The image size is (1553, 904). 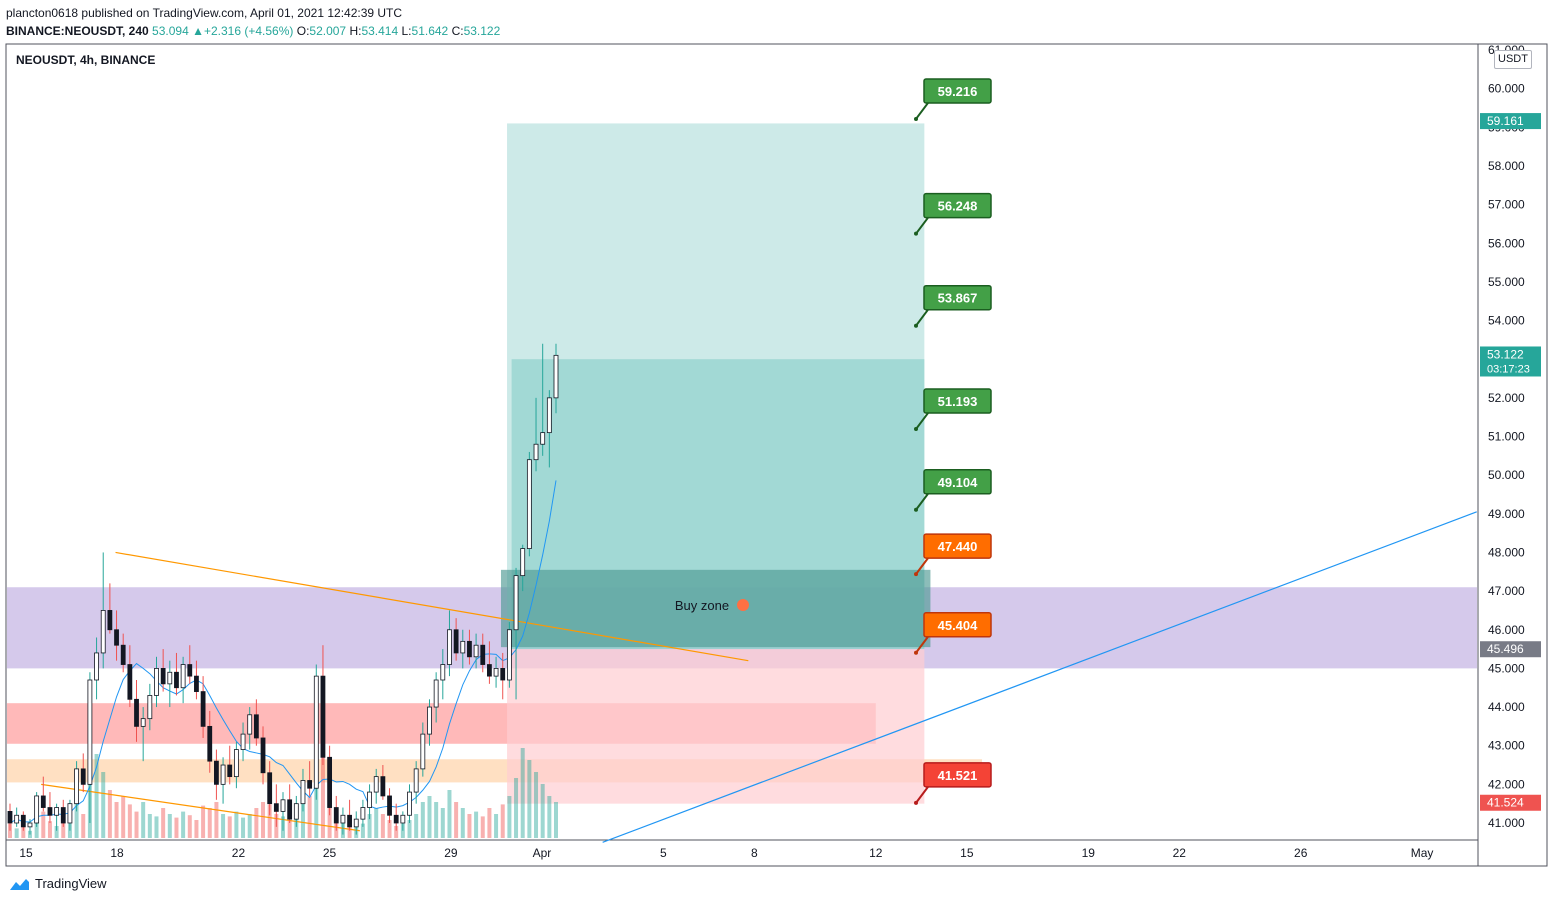 I want to click on buy-zone-label: Buy zone, so click(x=702, y=605).